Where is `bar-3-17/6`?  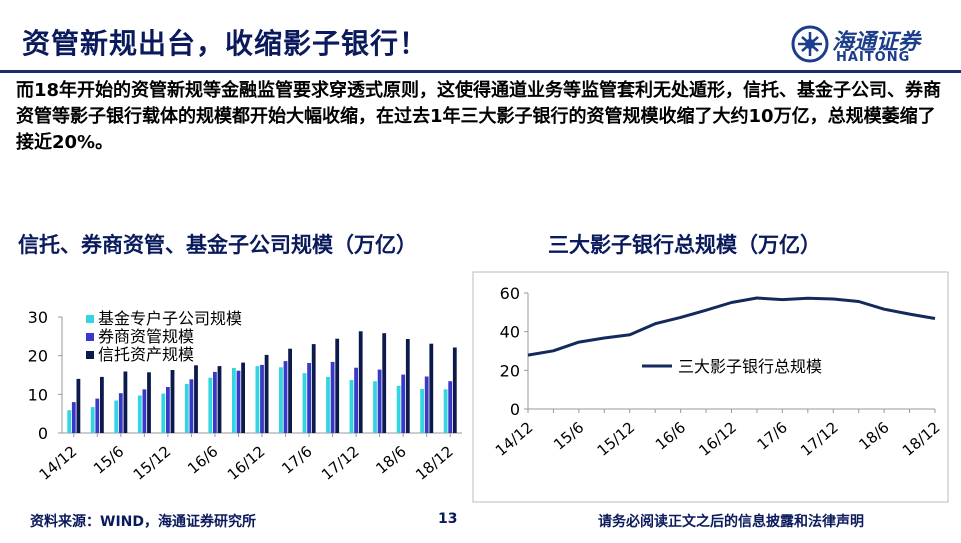 bar-3-17/6 is located at coordinates (313, 388).